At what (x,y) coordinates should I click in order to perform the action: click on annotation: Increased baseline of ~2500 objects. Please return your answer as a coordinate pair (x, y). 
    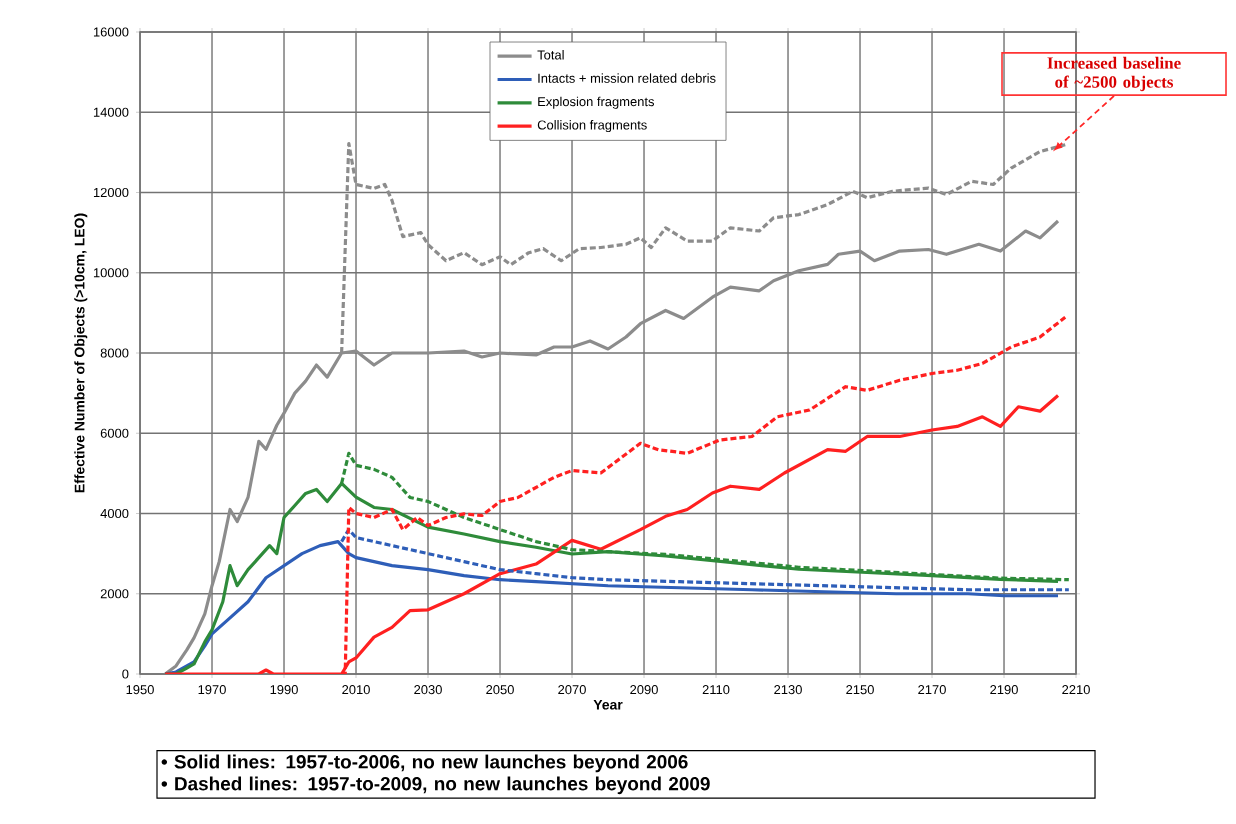
    Looking at the image, I should click on (1114, 74).